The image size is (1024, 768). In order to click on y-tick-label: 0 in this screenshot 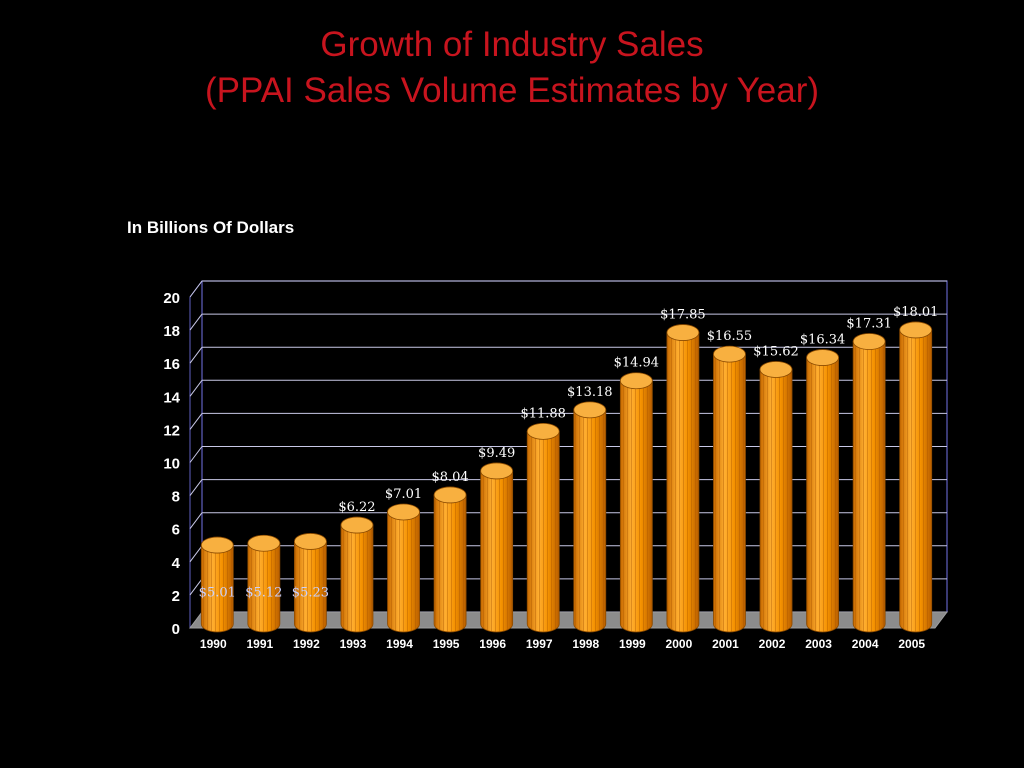, I will do `click(176, 629)`.